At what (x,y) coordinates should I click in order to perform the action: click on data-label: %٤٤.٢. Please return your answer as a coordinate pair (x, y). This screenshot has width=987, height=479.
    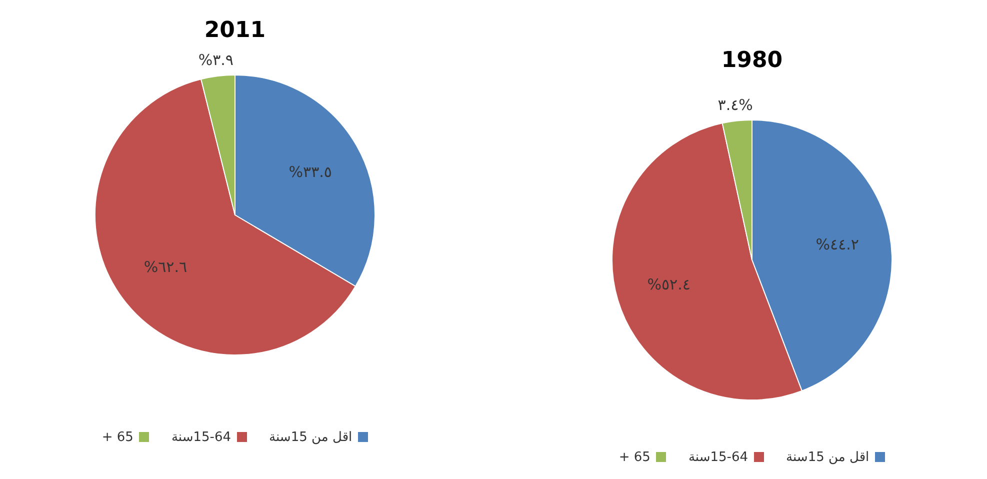
    Looking at the image, I should click on (837, 244).